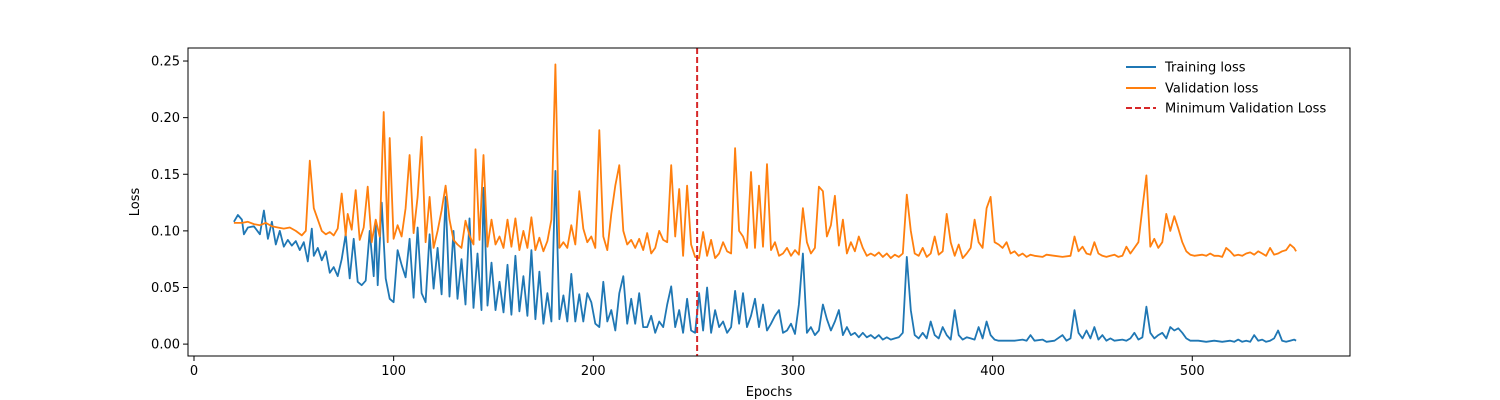 Image resolution: width=1500 pixels, height=400 pixels. What do you see at coordinates (769, 392) in the screenshot?
I see `x-axis-label: Epochs` at bounding box center [769, 392].